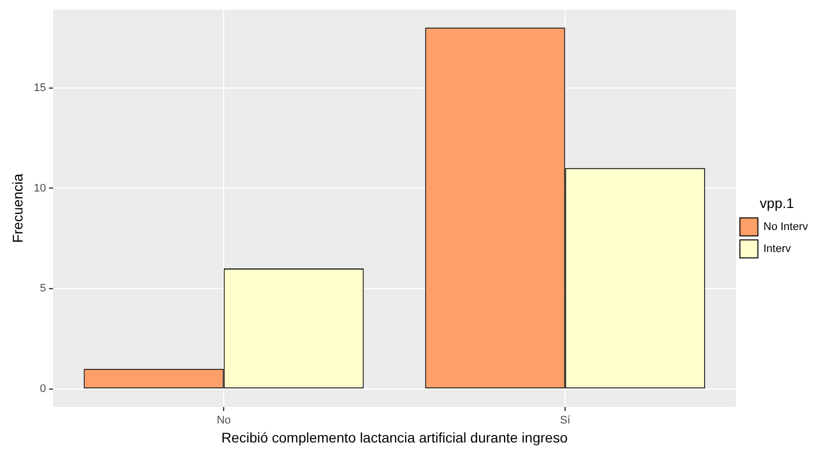 This screenshot has width=824, height=455. I want to click on y-axis-title: Frecuencia, so click(17, 208).